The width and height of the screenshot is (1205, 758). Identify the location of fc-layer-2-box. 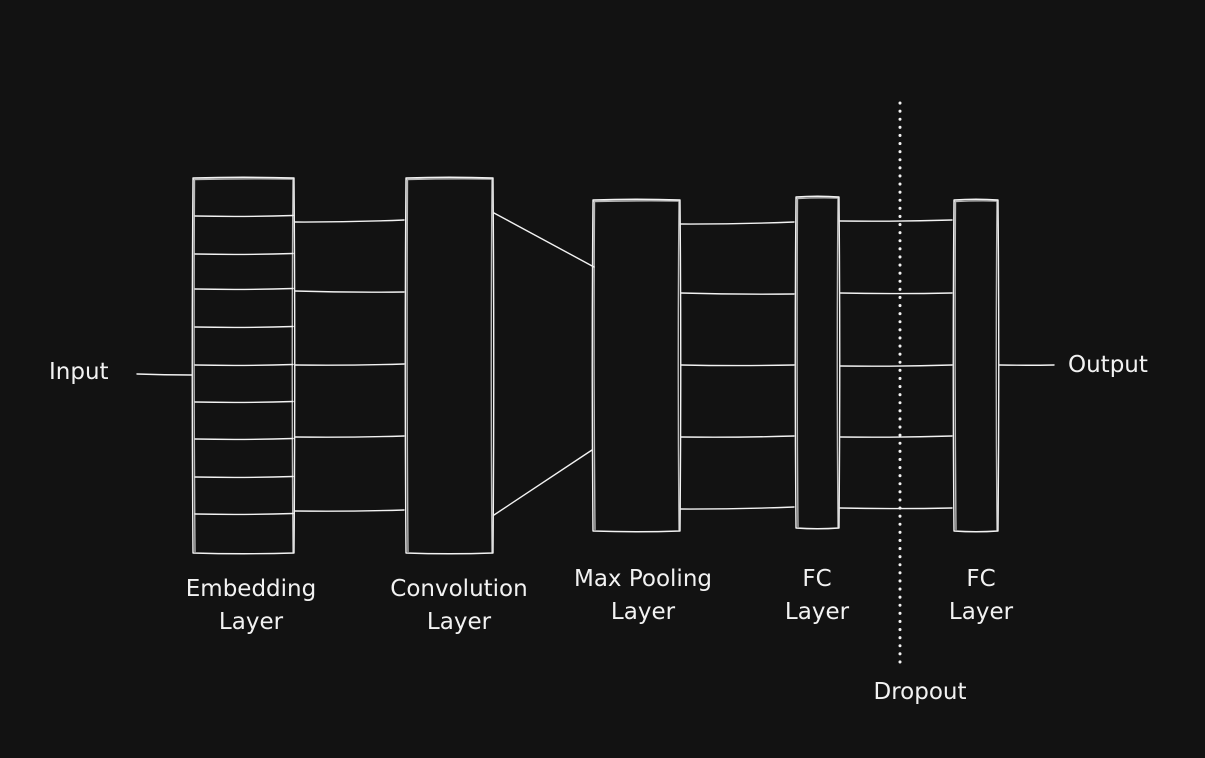
(976, 365).